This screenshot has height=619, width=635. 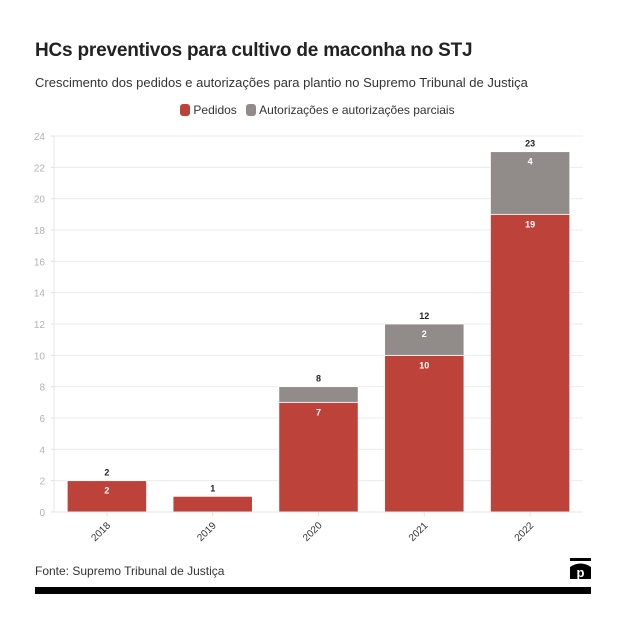 What do you see at coordinates (40, 356) in the screenshot?
I see `y-tick-label: 10` at bounding box center [40, 356].